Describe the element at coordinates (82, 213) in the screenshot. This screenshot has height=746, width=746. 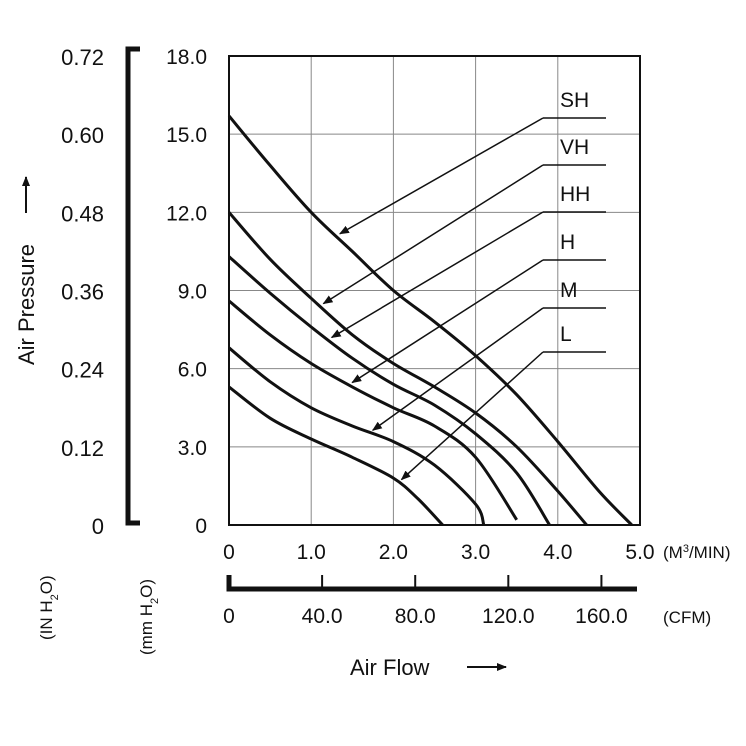
I see `y-tick-in: 0.48` at that location.